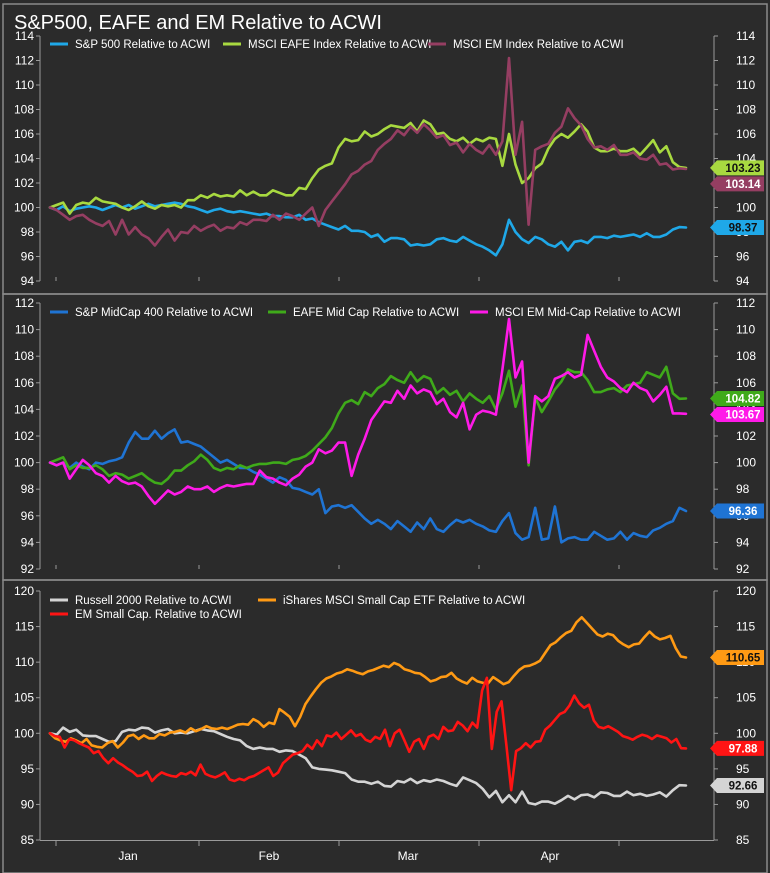 The height and width of the screenshot is (873, 770). What do you see at coordinates (746, 591) in the screenshot?
I see `y-tick-label-right: 120` at bounding box center [746, 591].